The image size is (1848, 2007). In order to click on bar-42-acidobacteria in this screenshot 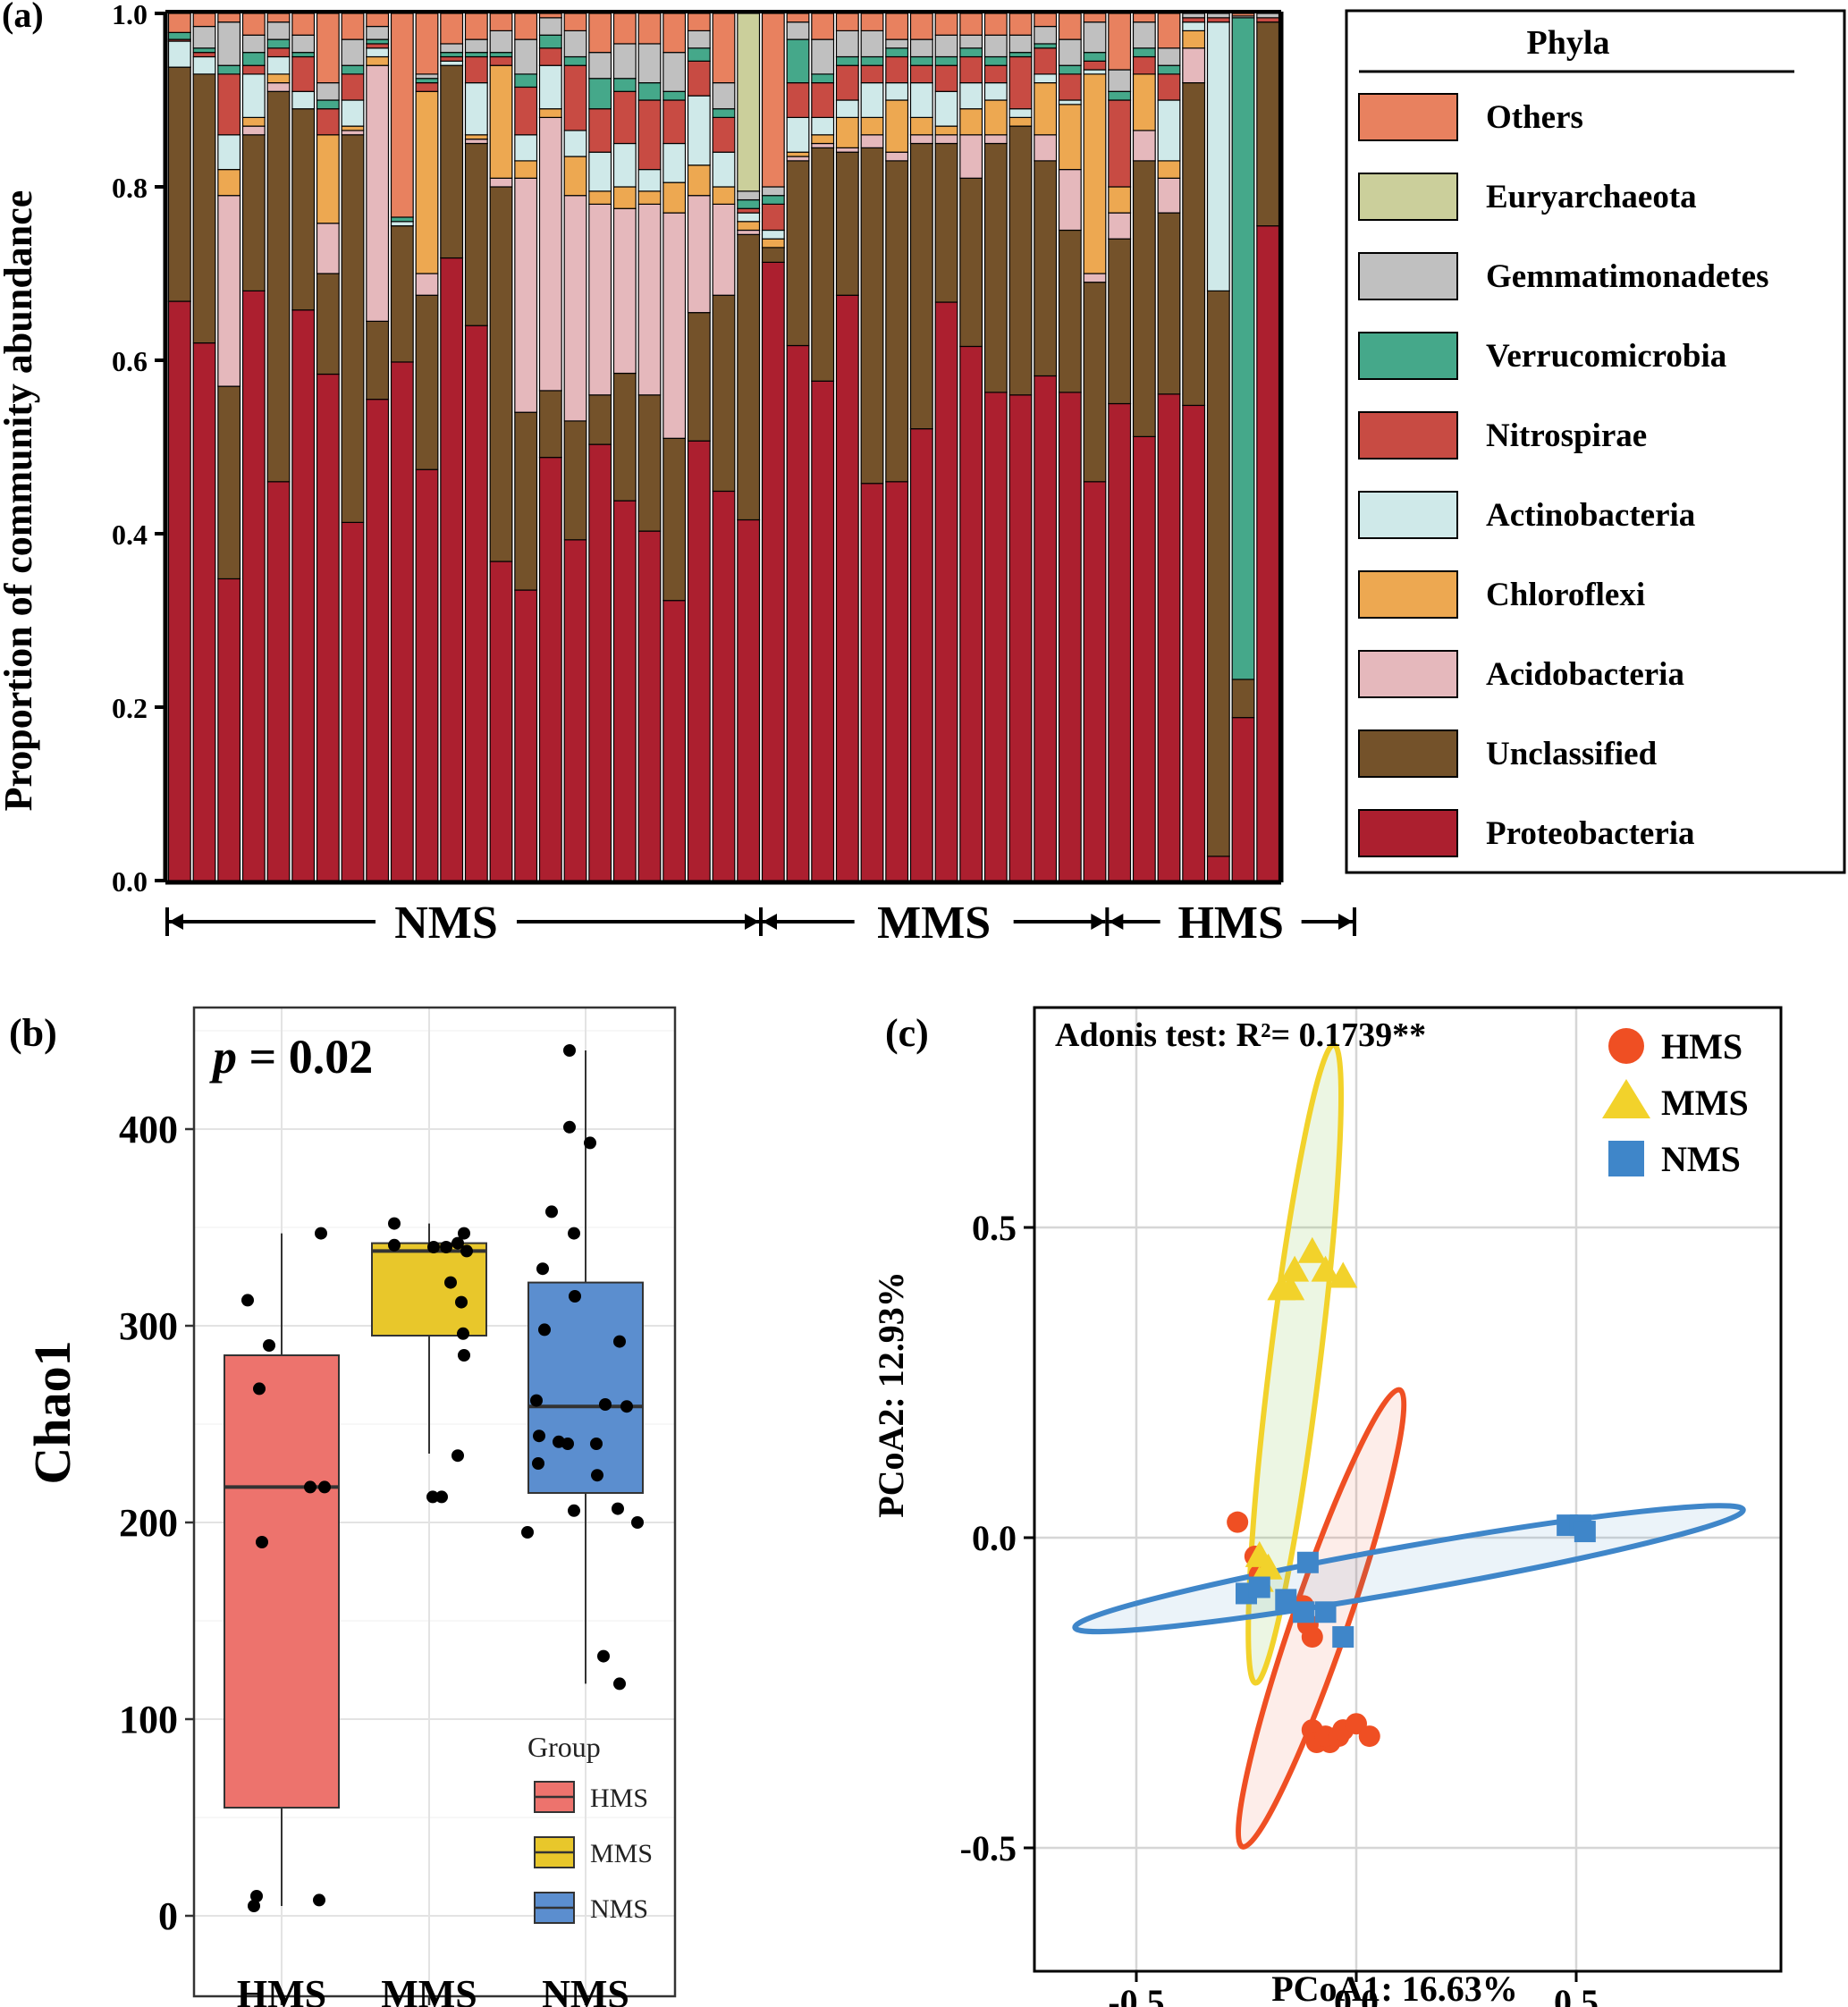, I will do `click(1194, 65)`.